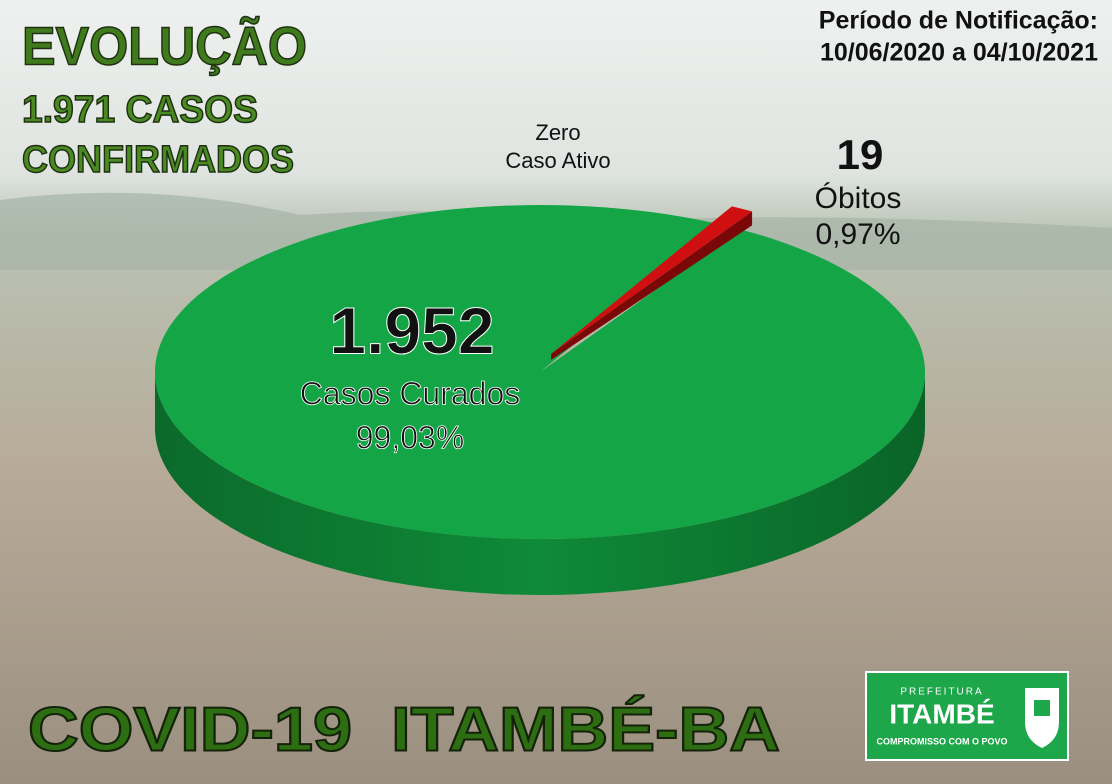  I want to click on category-label: Óbitos, so click(858, 198).